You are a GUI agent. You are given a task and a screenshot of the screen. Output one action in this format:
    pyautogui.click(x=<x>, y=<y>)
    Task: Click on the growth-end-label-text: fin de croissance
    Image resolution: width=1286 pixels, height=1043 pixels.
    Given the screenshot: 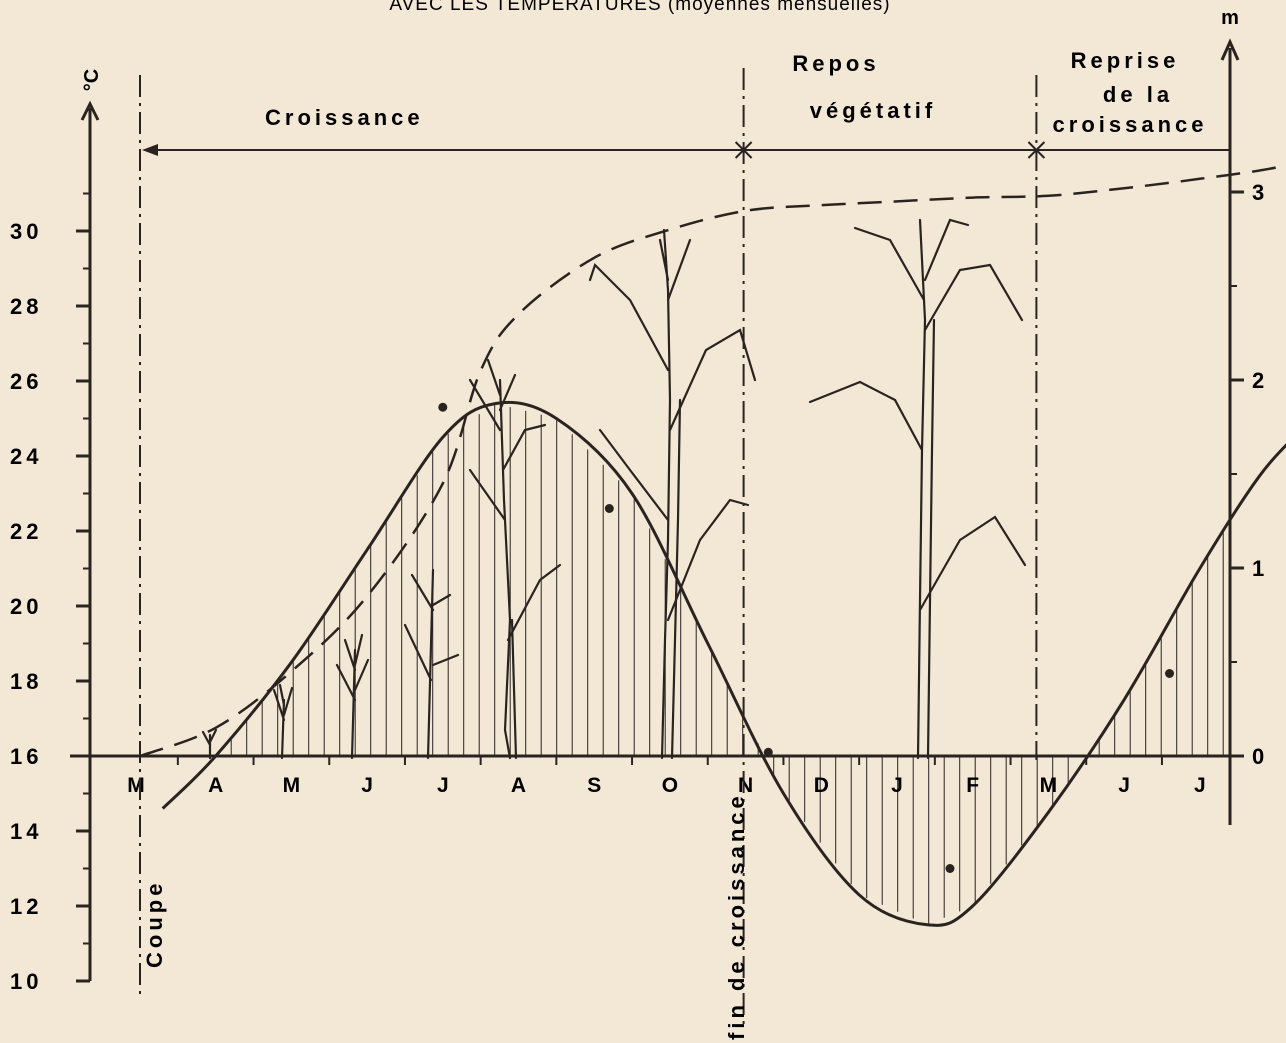 What is the action you would take?
    pyautogui.click(x=736, y=916)
    